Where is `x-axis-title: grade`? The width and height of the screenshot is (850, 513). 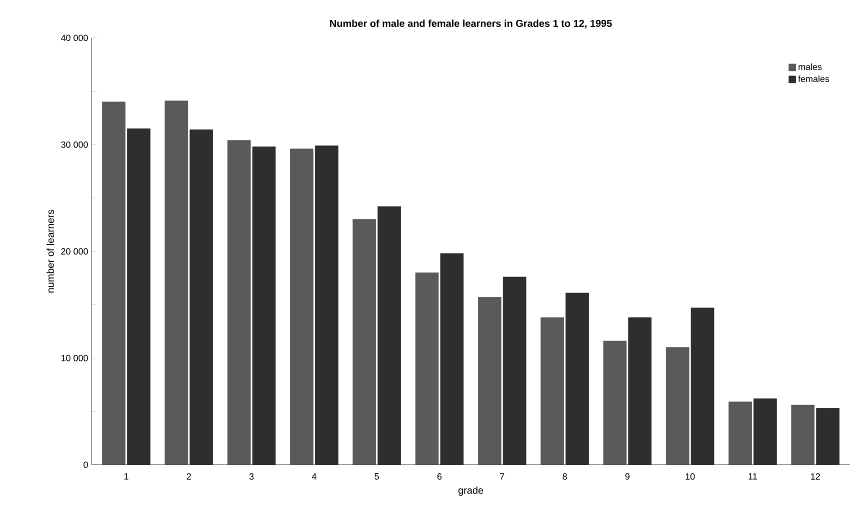 x-axis-title: grade is located at coordinates (471, 491).